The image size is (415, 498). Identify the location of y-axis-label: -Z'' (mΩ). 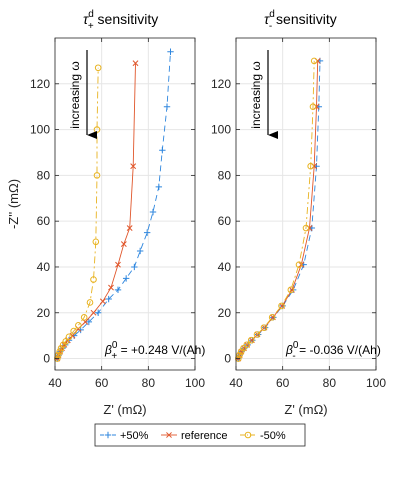
(13, 204).